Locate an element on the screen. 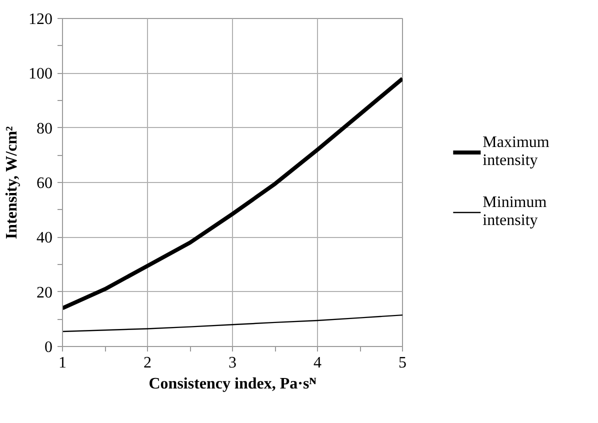  x-axis-title: Consistency index, Pa·sᴺ is located at coordinates (232, 384).